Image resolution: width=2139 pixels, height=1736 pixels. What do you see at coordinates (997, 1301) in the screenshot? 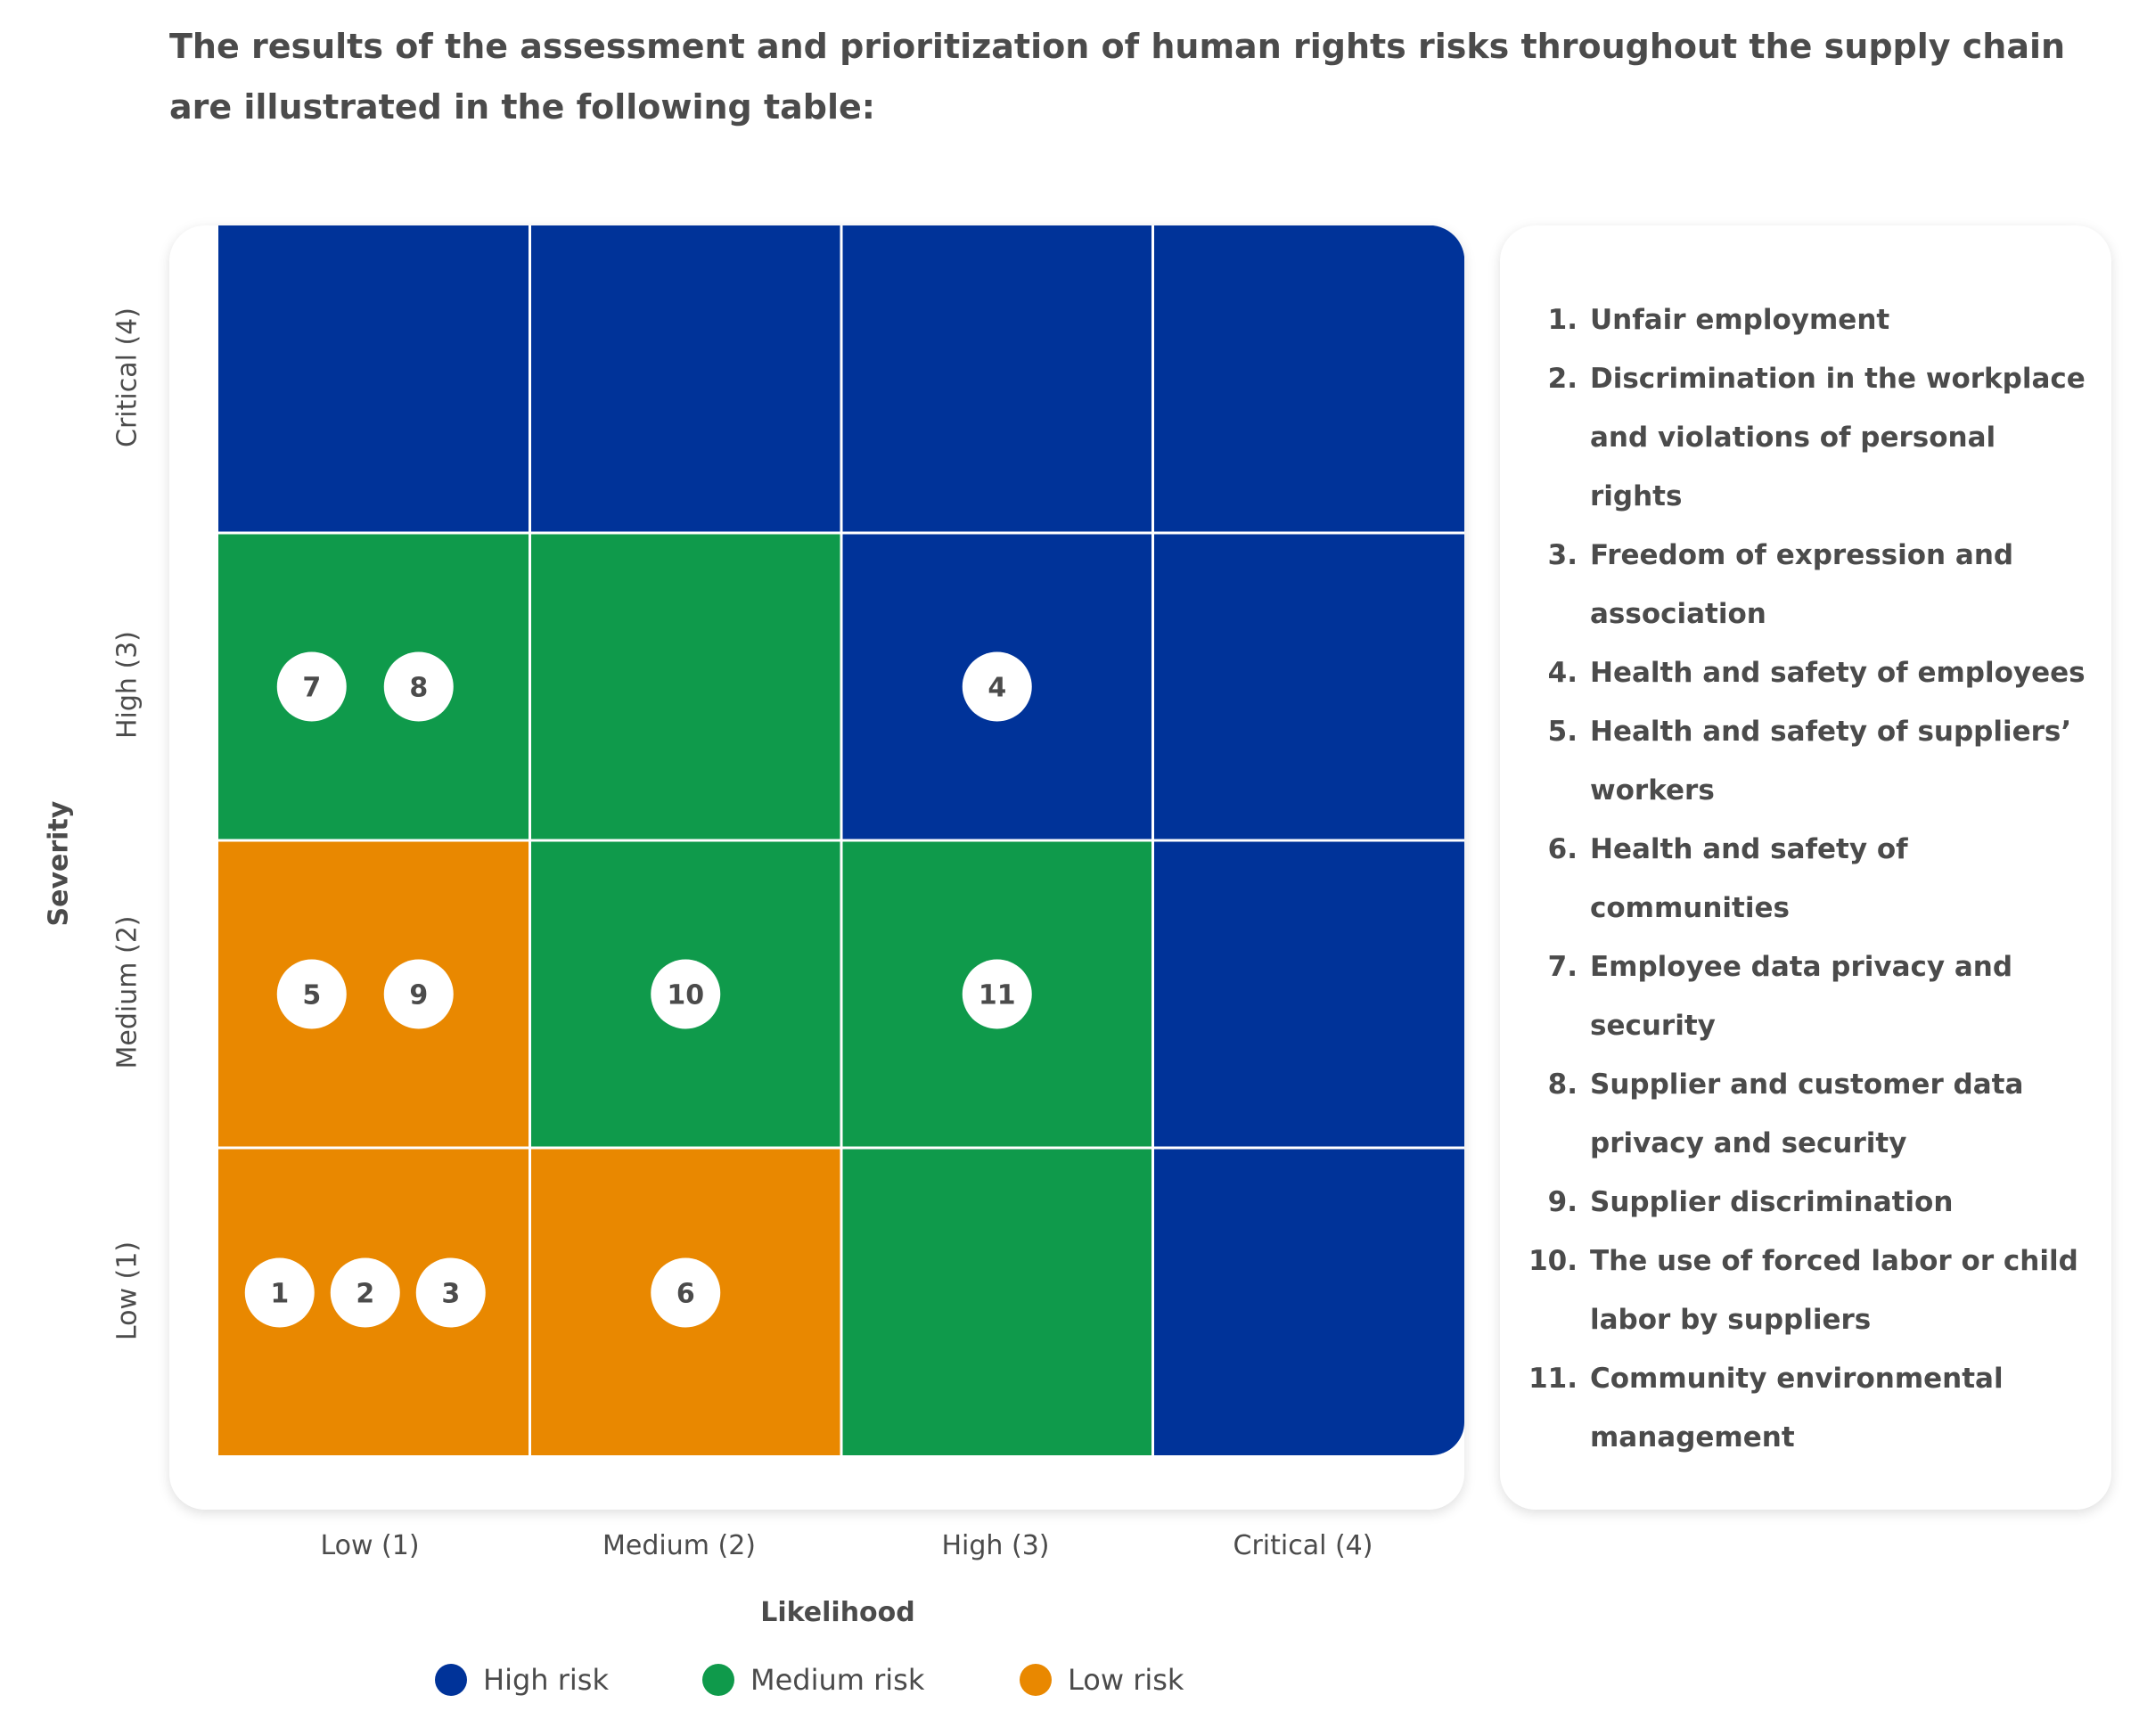
I see `matrix-cell-high-likelihood-low-severity` at bounding box center [997, 1301].